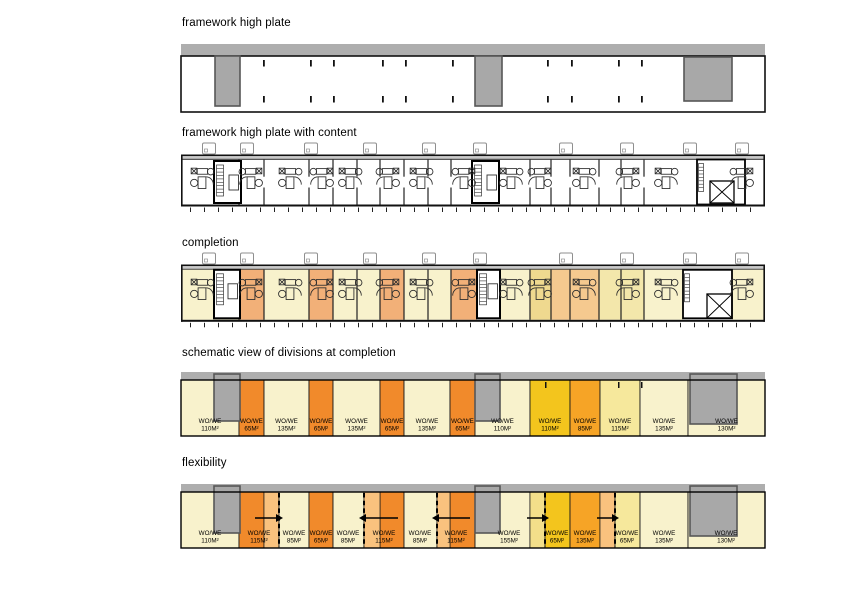  I want to click on stair-flight, so click(220, 289).